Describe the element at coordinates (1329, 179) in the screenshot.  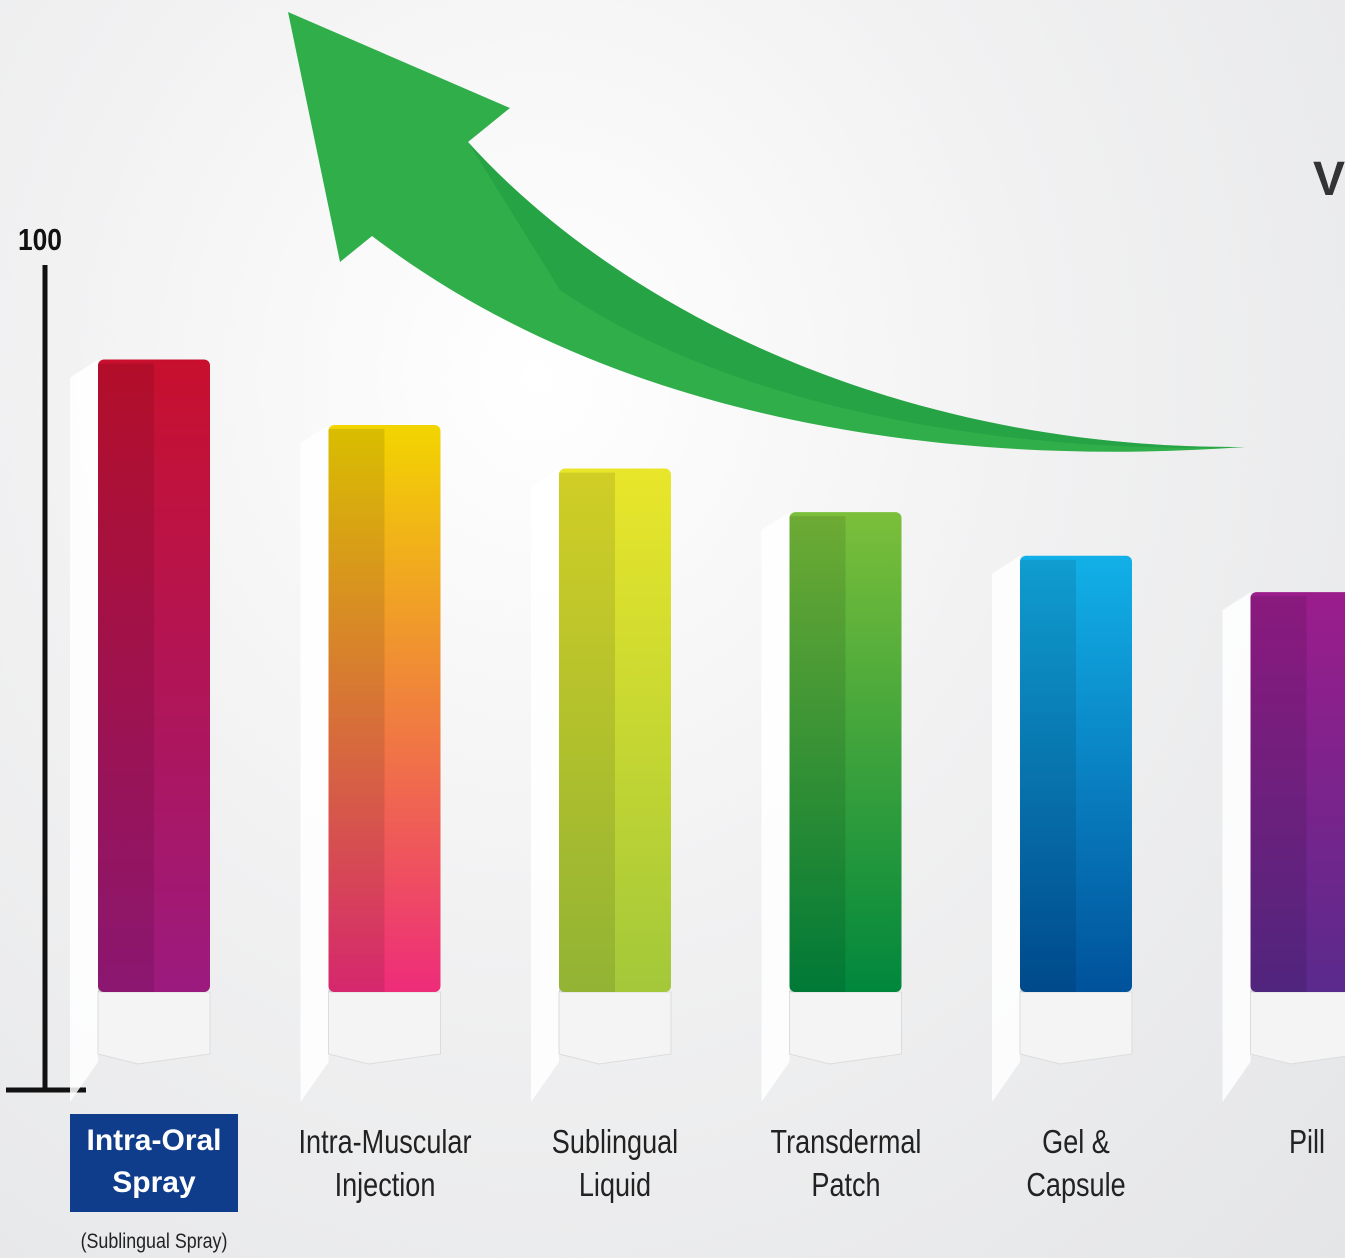
I see `partial-title-letter: V` at that location.